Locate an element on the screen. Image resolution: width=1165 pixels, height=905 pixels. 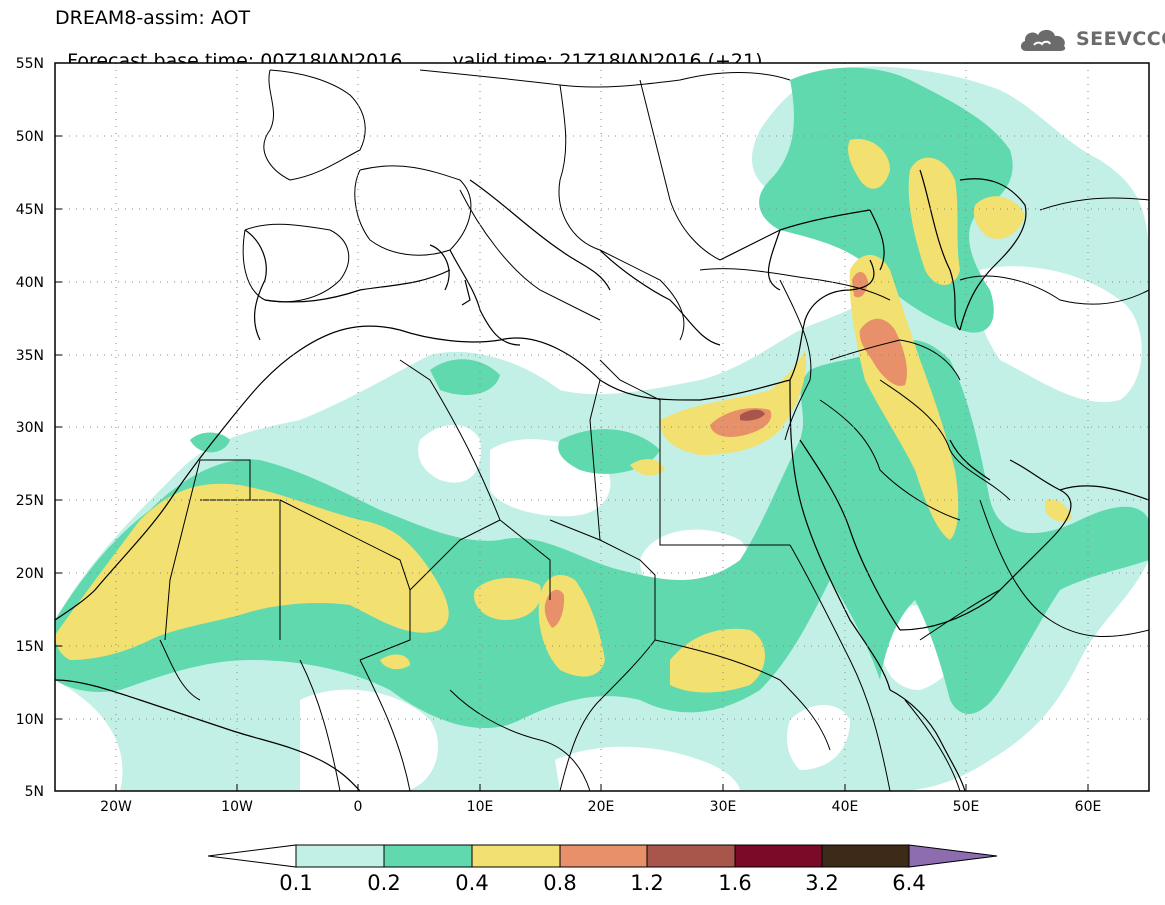
colorbar-low-arrow is located at coordinates (252, 856).